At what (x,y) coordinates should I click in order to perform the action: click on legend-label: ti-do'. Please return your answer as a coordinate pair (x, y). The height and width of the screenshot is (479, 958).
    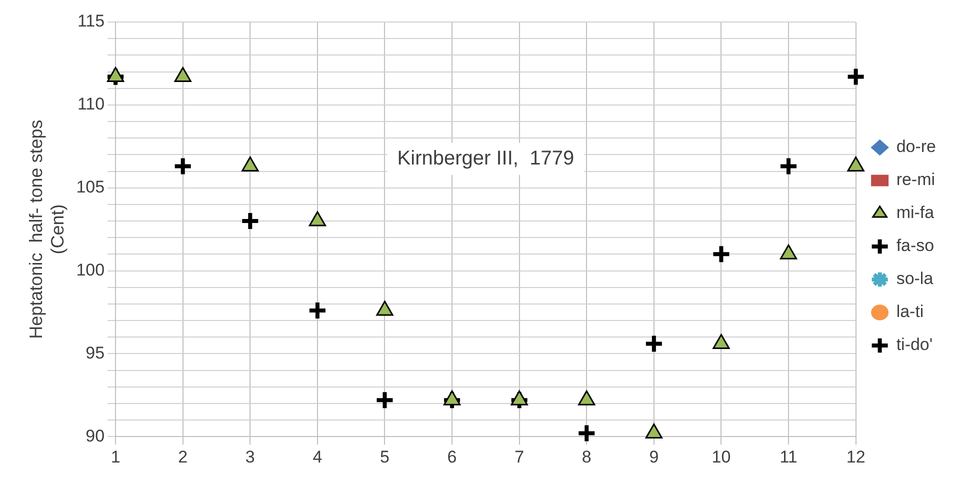
    Looking at the image, I should click on (914, 344).